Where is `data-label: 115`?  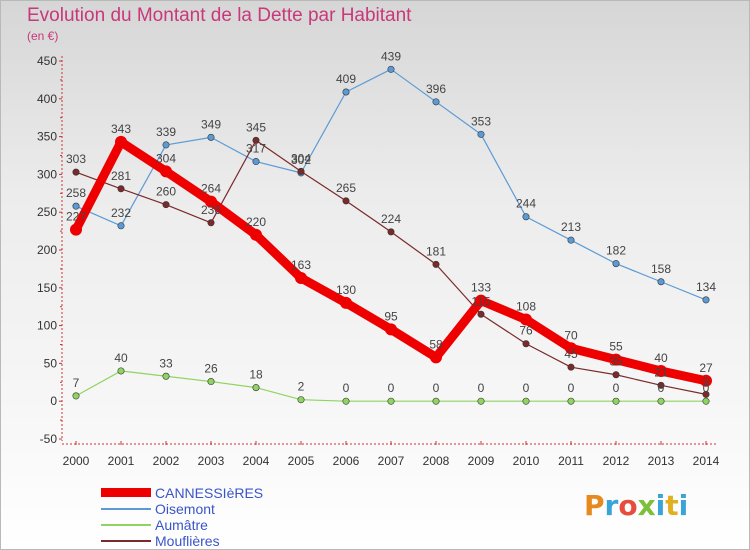 data-label: 115 is located at coordinates (480, 301).